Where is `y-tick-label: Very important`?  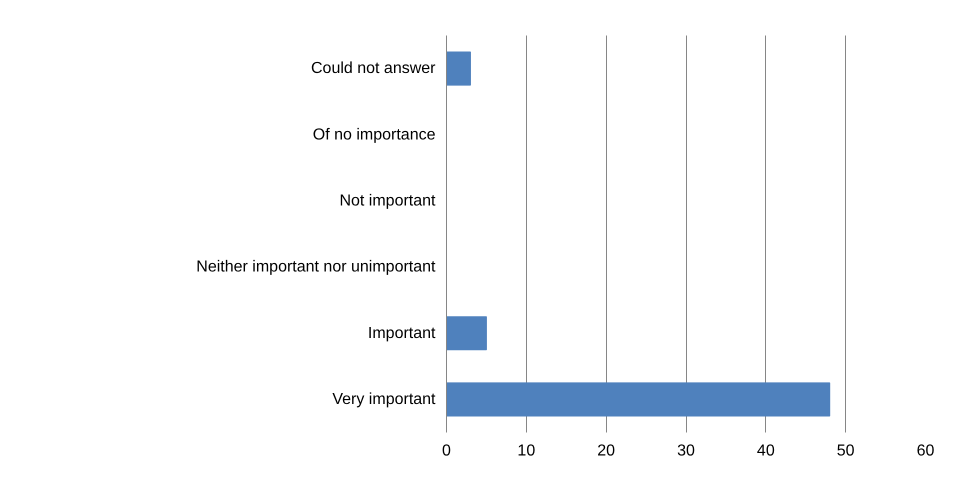 y-tick-label: Very important is located at coordinates (384, 399).